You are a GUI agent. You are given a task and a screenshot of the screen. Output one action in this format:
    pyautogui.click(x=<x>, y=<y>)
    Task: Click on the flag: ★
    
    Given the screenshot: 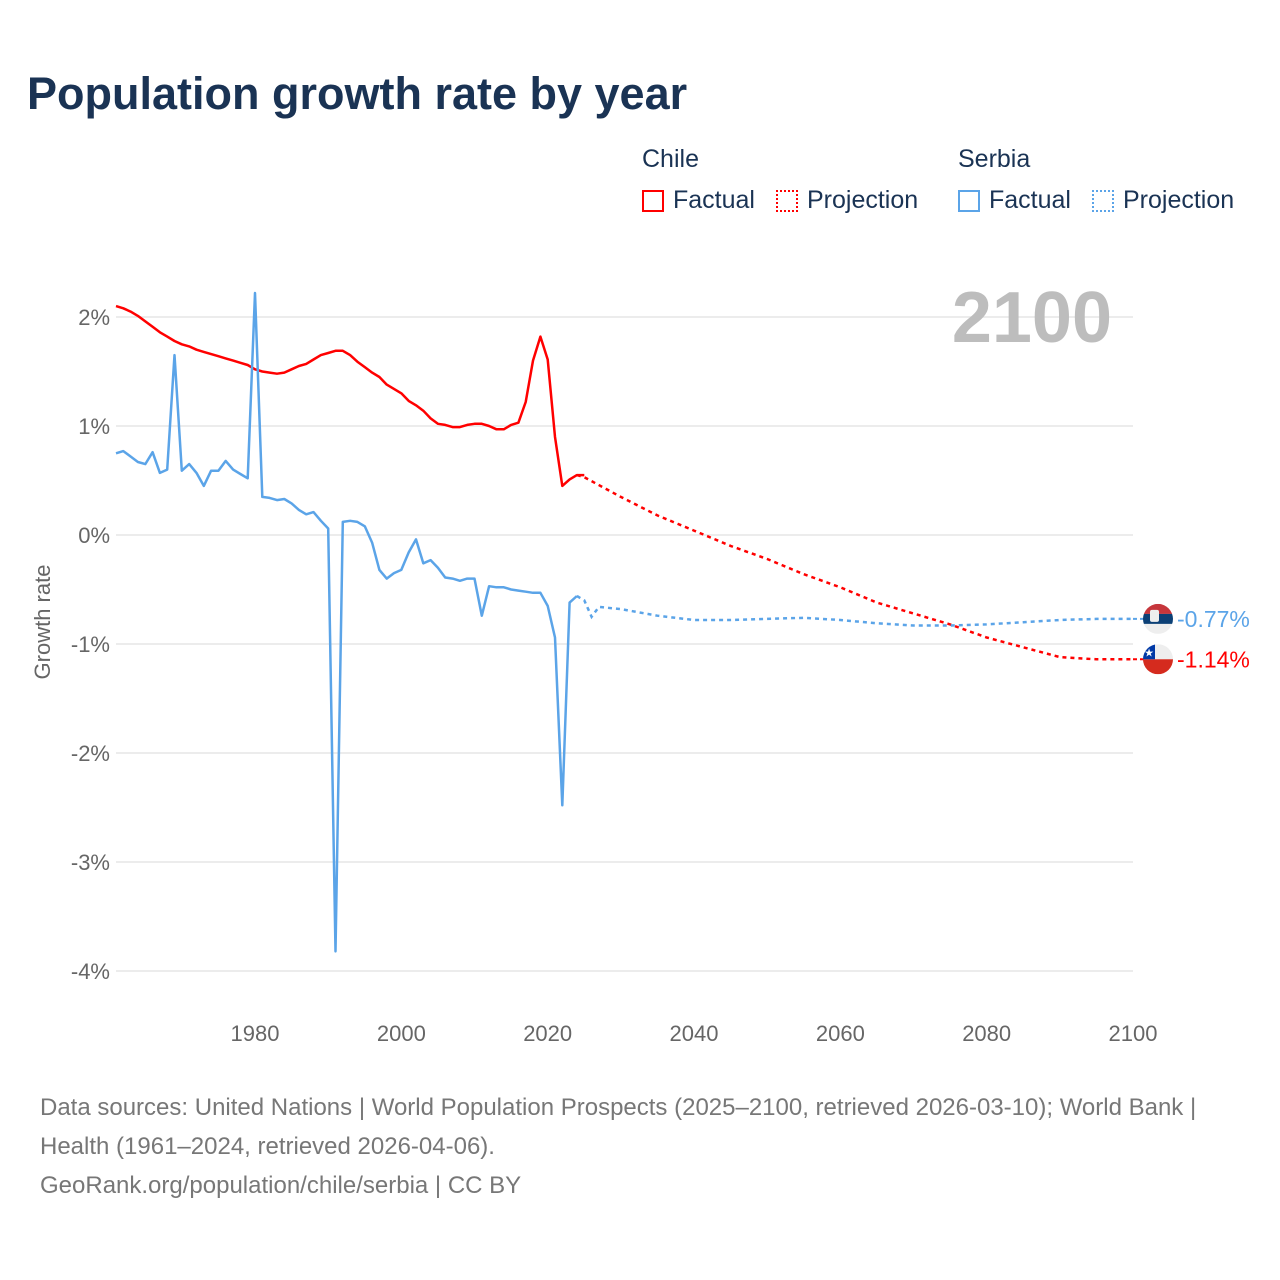 What is the action you would take?
    pyautogui.click(x=1158, y=659)
    